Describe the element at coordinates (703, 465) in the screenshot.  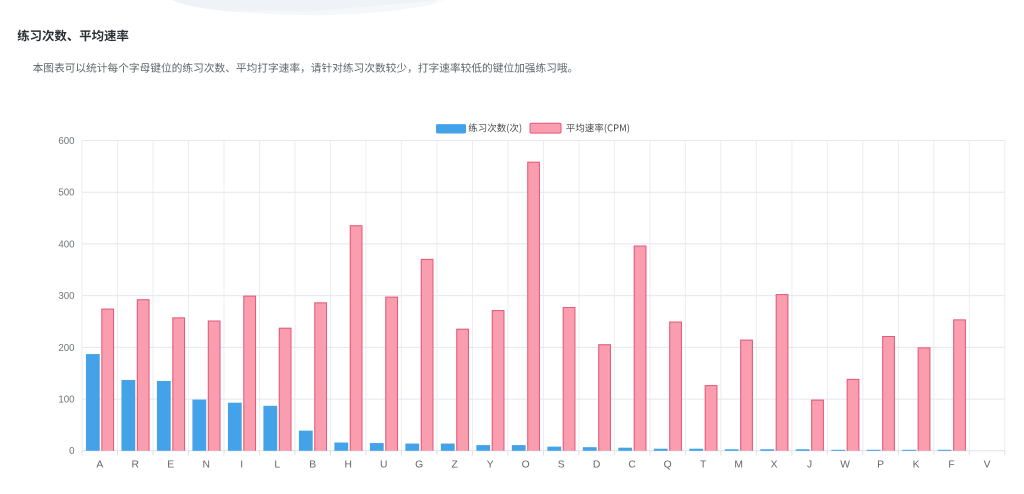
I see `svg-text: T` at that location.